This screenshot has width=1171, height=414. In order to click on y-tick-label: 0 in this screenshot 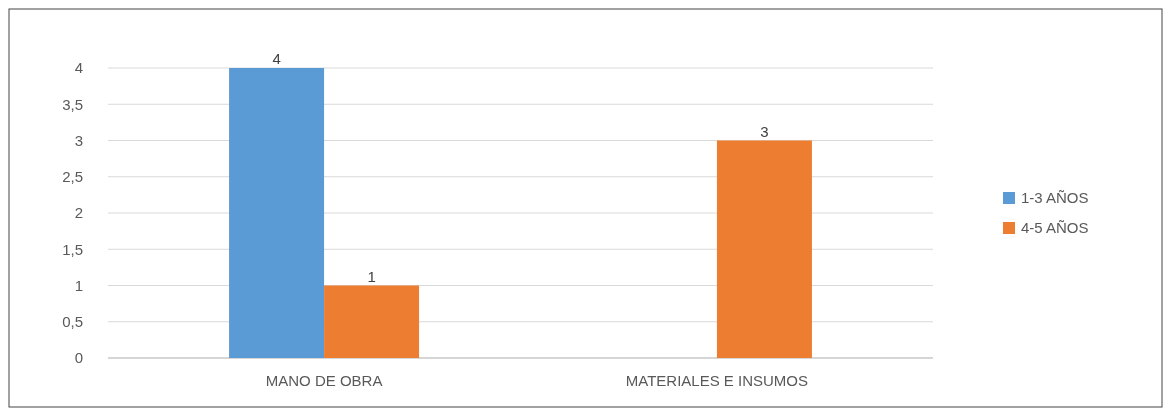, I will do `click(78, 358)`.